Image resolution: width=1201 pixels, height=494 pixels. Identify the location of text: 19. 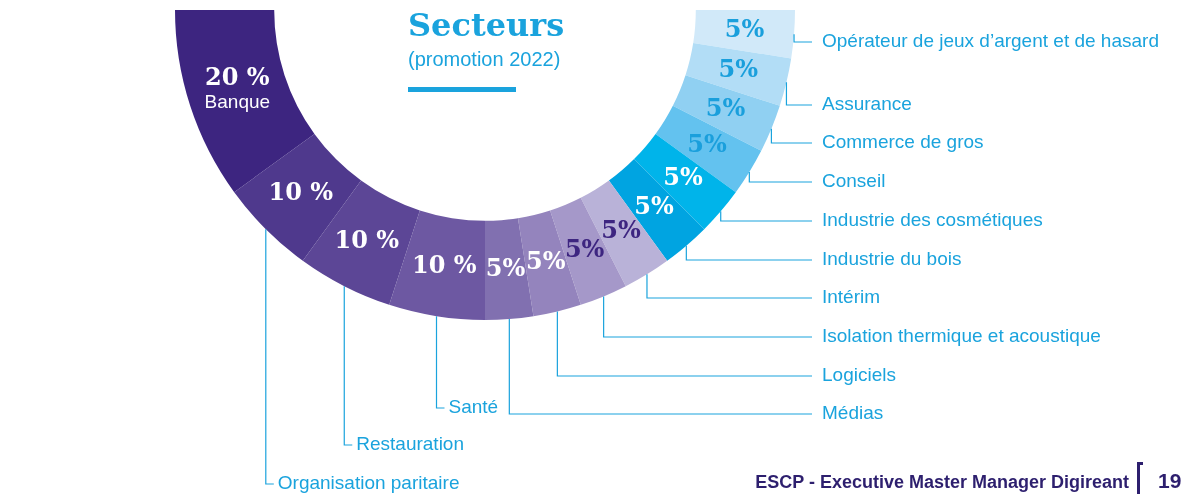
(1170, 481).